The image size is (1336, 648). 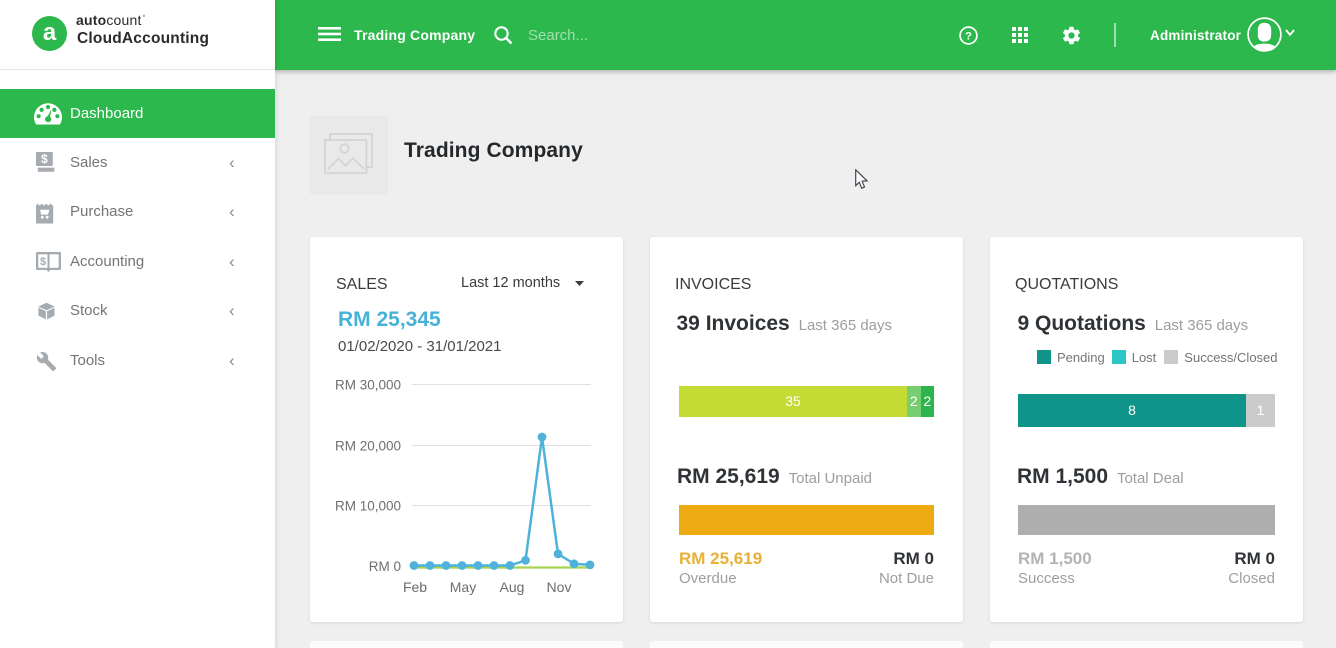 I want to click on svg-text: RM 30,000, so click(x=368, y=385).